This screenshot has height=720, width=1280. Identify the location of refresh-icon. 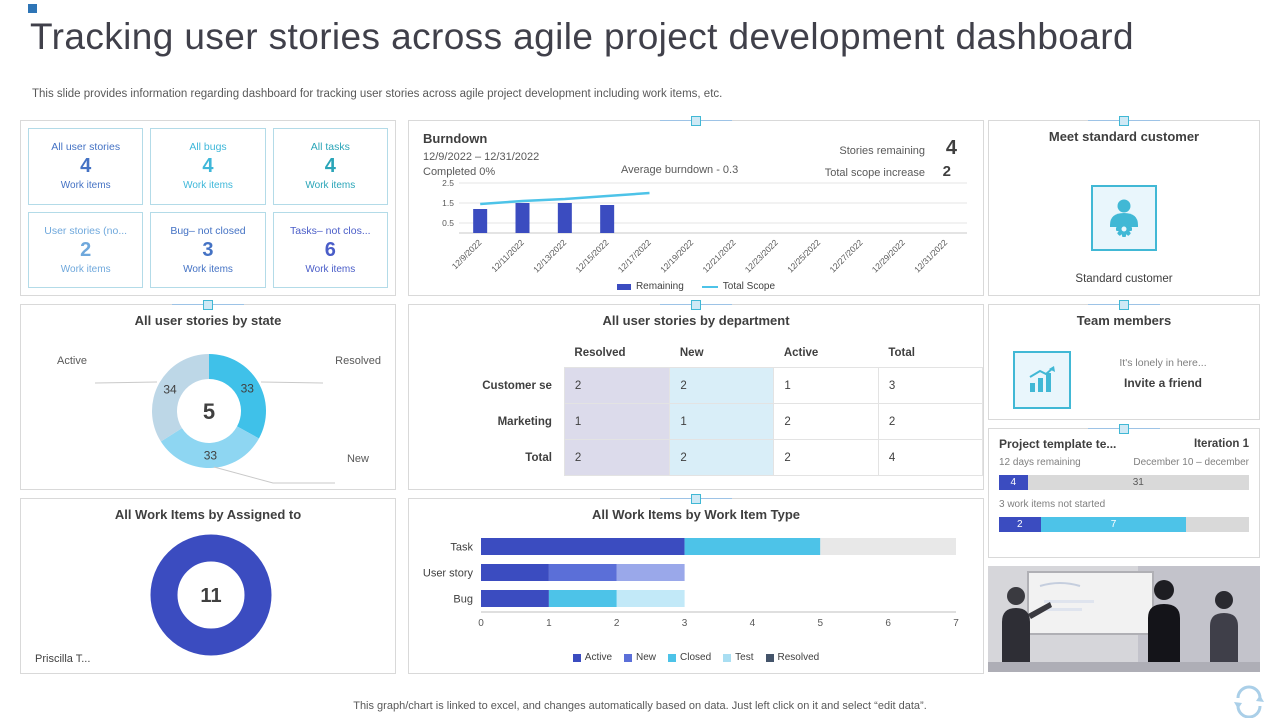
(1249, 701).